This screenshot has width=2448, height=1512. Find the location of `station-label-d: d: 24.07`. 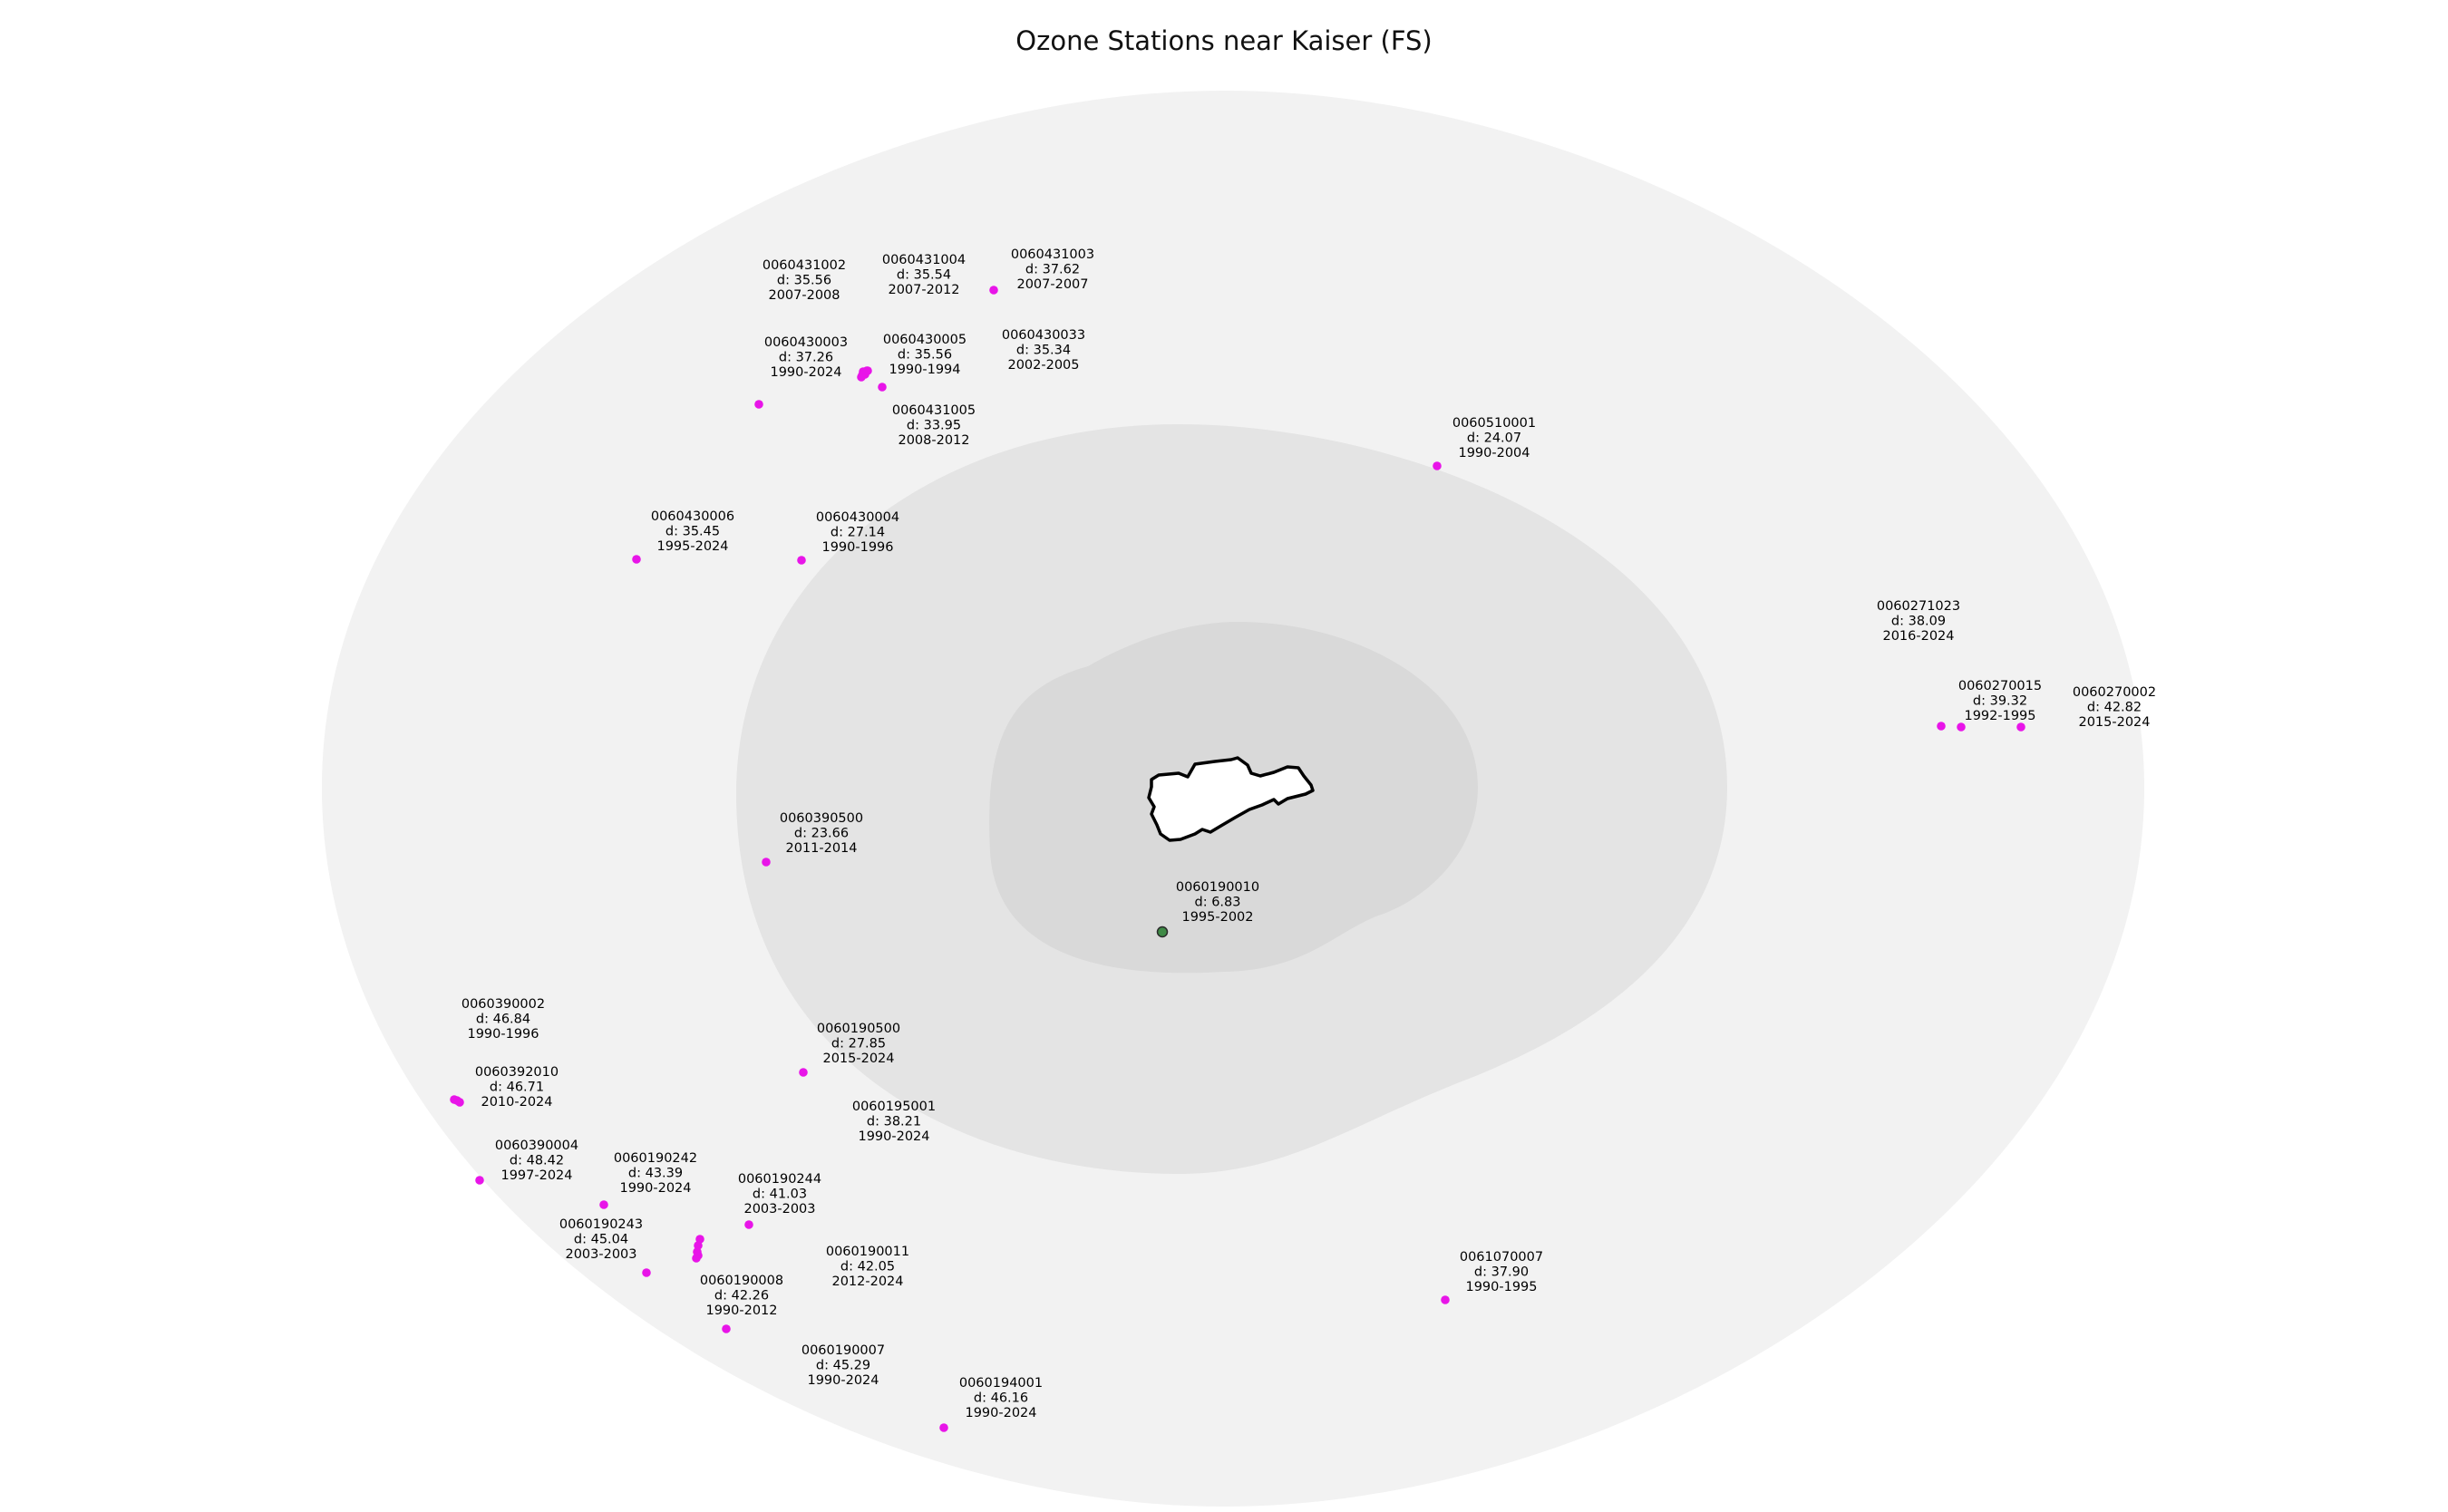

station-label-d: d: 24.07 is located at coordinates (1494, 439).